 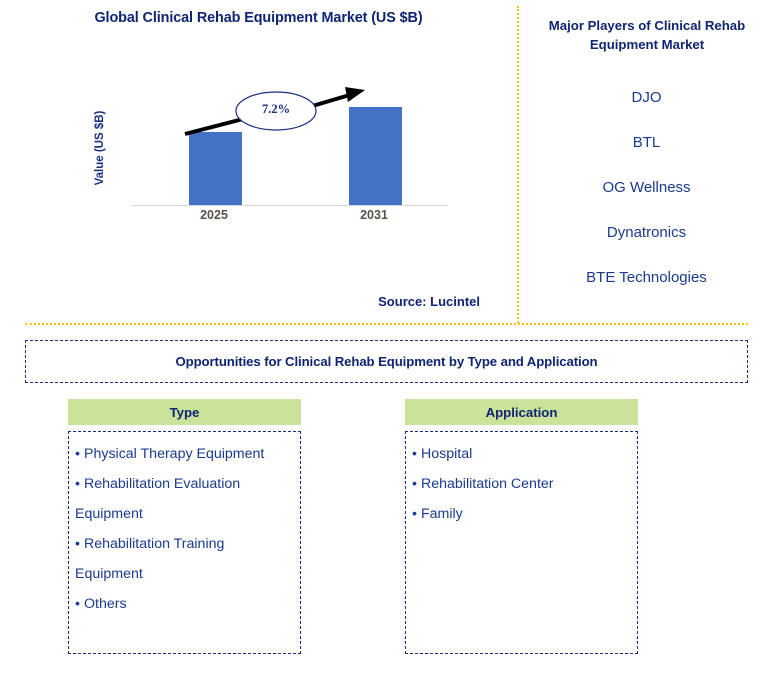 What do you see at coordinates (375, 156) in the screenshot?
I see `bar-2031` at bounding box center [375, 156].